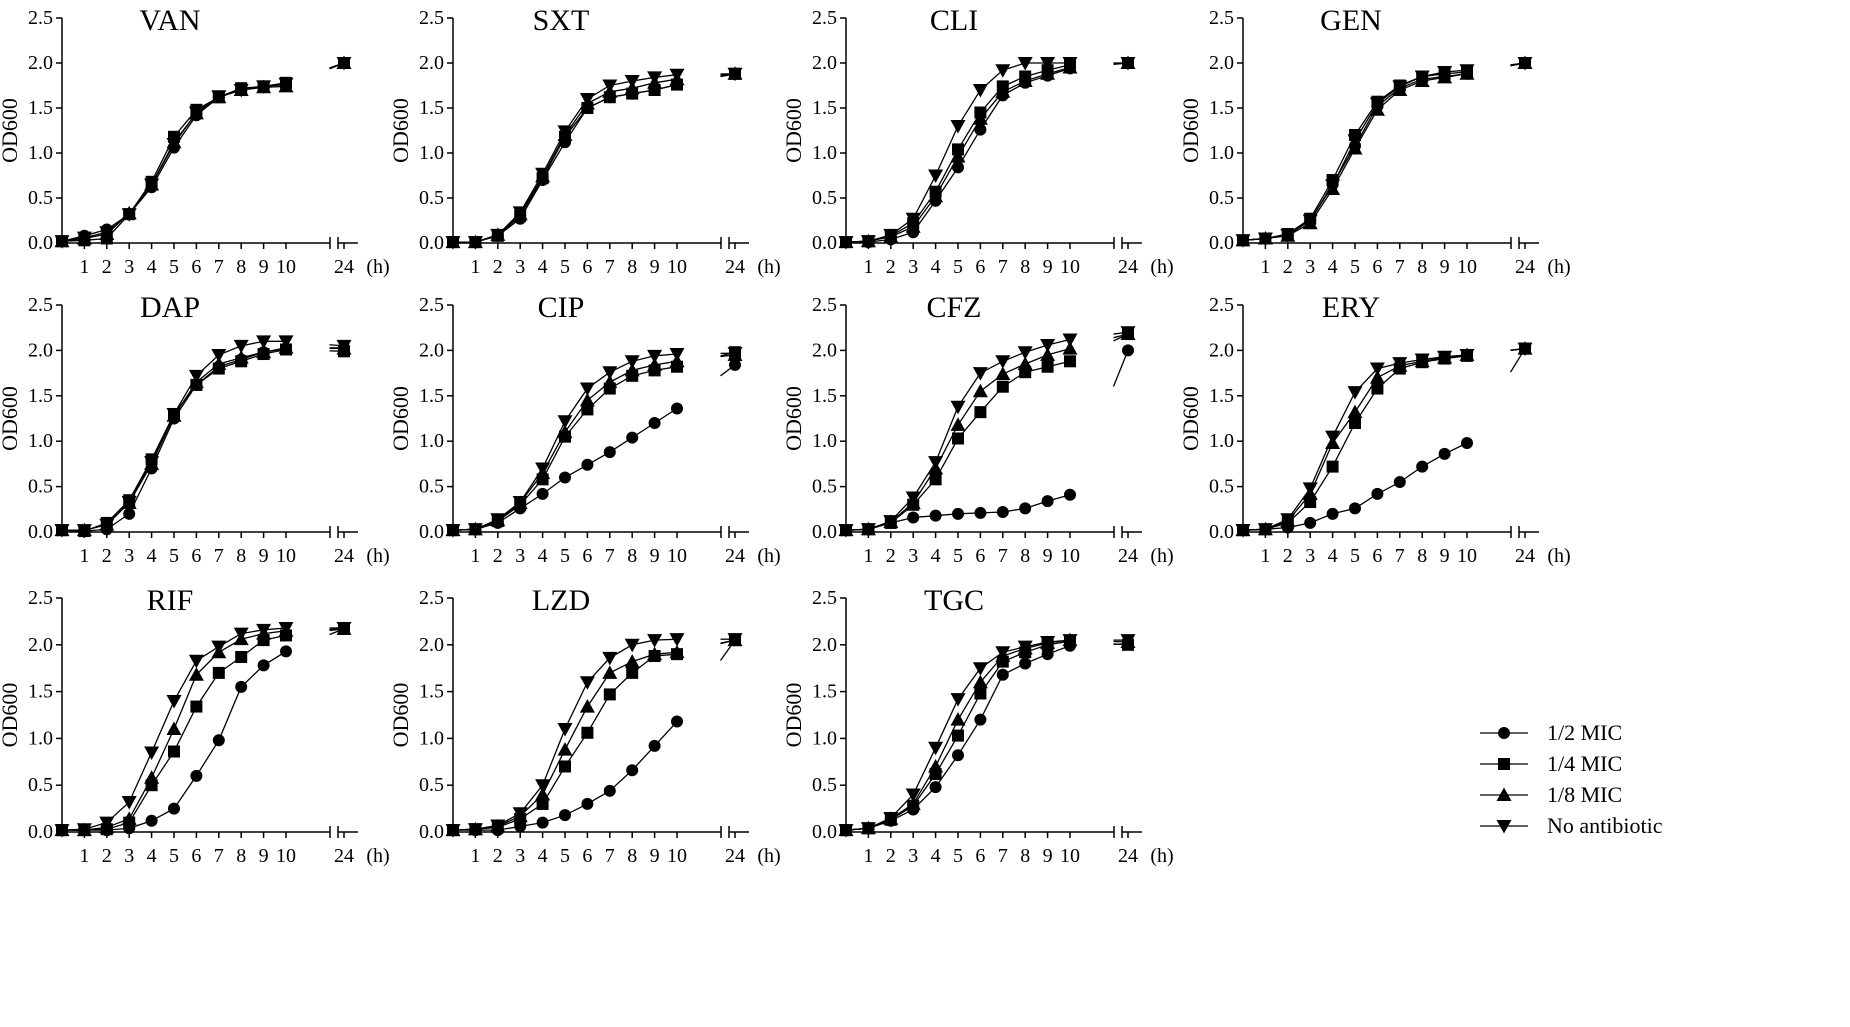  What do you see at coordinates (1120, 368) in the screenshot?
I see `series-line-segment` at bounding box center [1120, 368].